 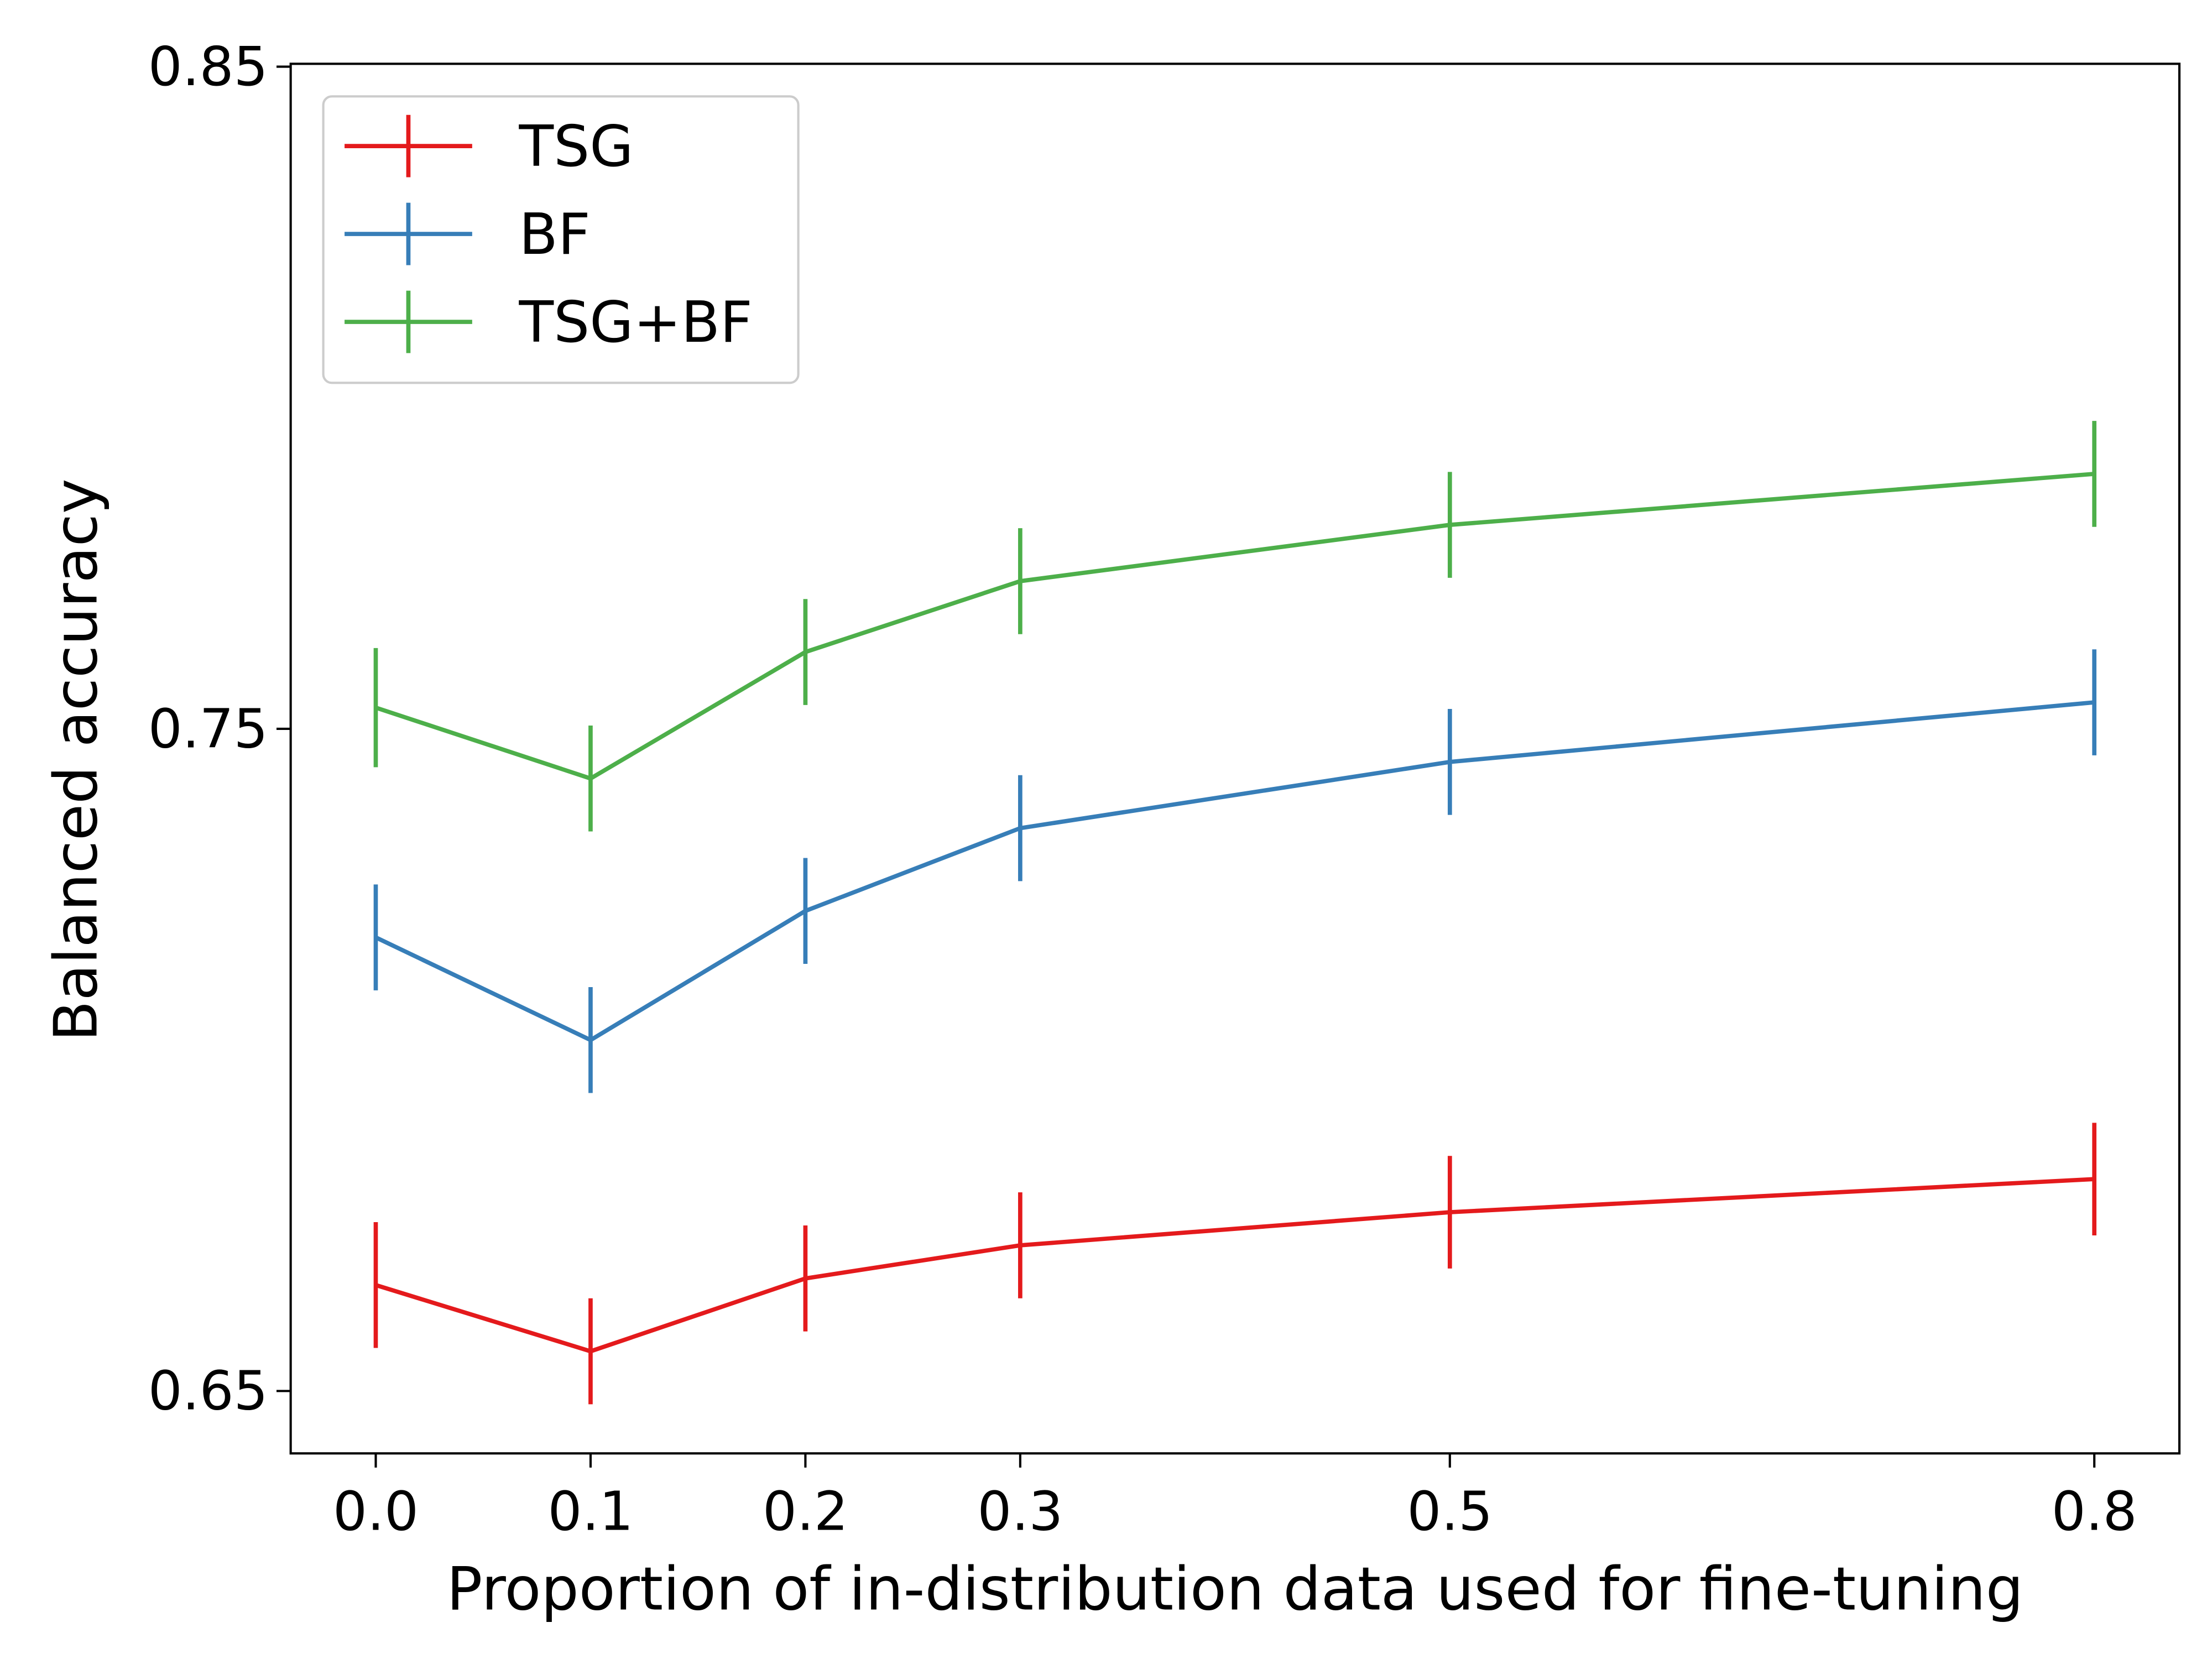 What do you see at coordinates (1450, 1511) in the screenshot?
I see `x-tick-label: 0.5` at bounding box center [1450, 1511].